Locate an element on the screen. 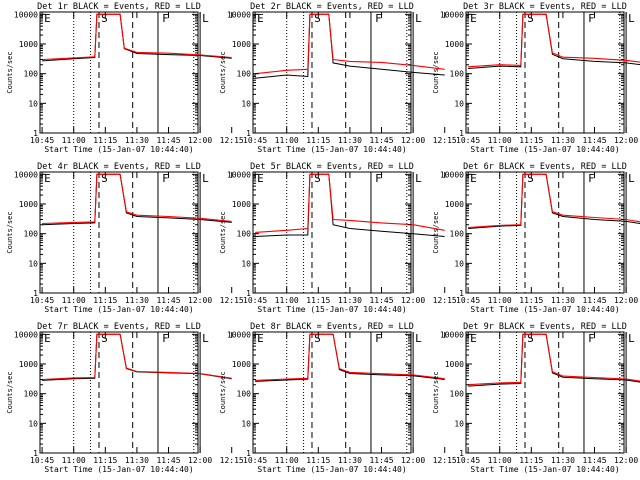 This screenshot has height=480, width=640. panel-title: Det 4r BLACK = Events, RED = LLD is located at coordinates (119, 167).